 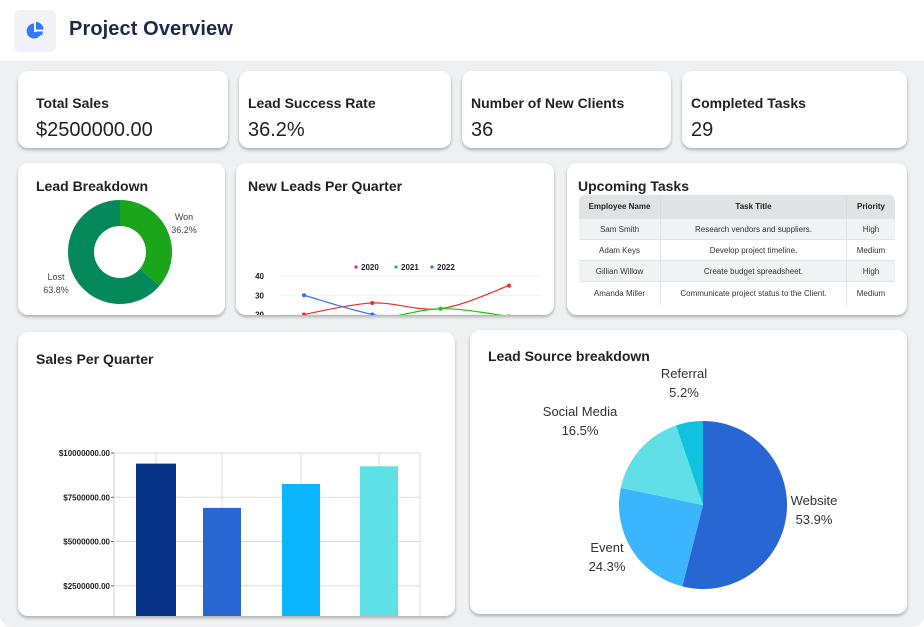 What do you see at coordinates (94, 130) in the screenshot?
I see `kpi-value: $2500000.00` at bounding box center [94, 130].